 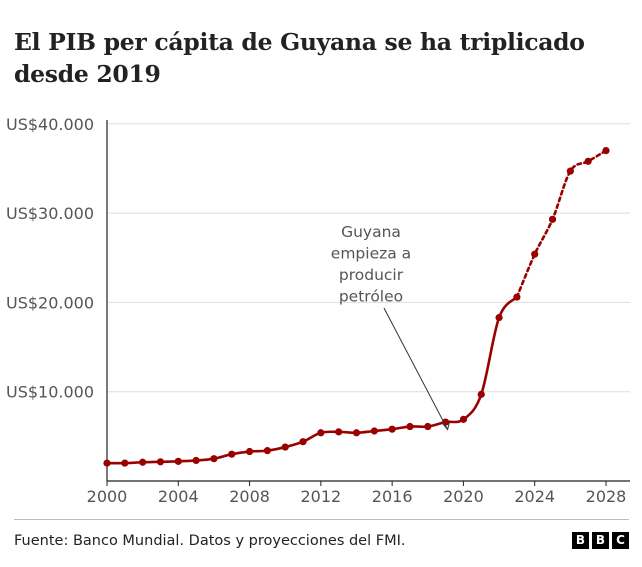 What do you see at coordinates (606, 496) in the screenshot?
I see `x-tick-label: 2028` at bounding box center [606, 496].